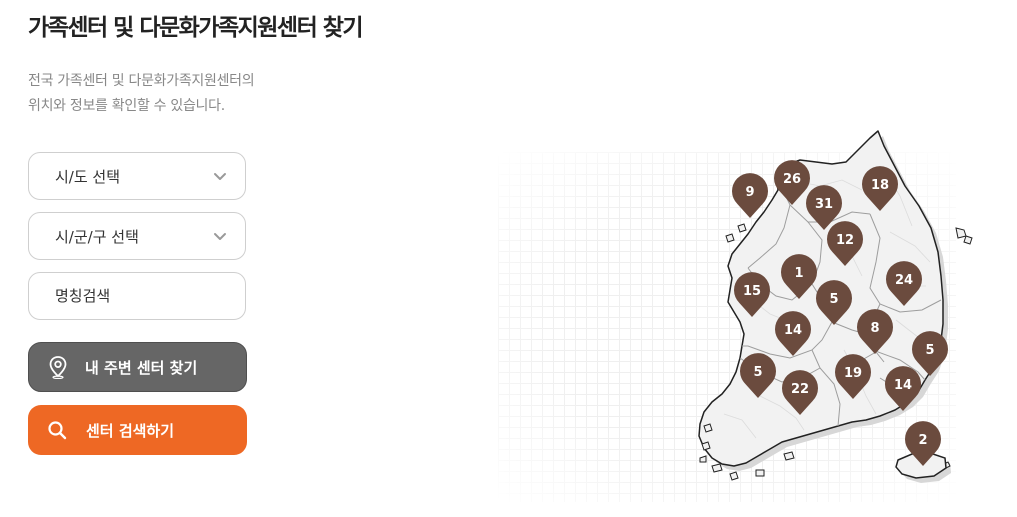 This screenshot has height=517, width=1017. Describe the element at coordinates (57, 430) in the screenshot. I see `search-icon` at that location.